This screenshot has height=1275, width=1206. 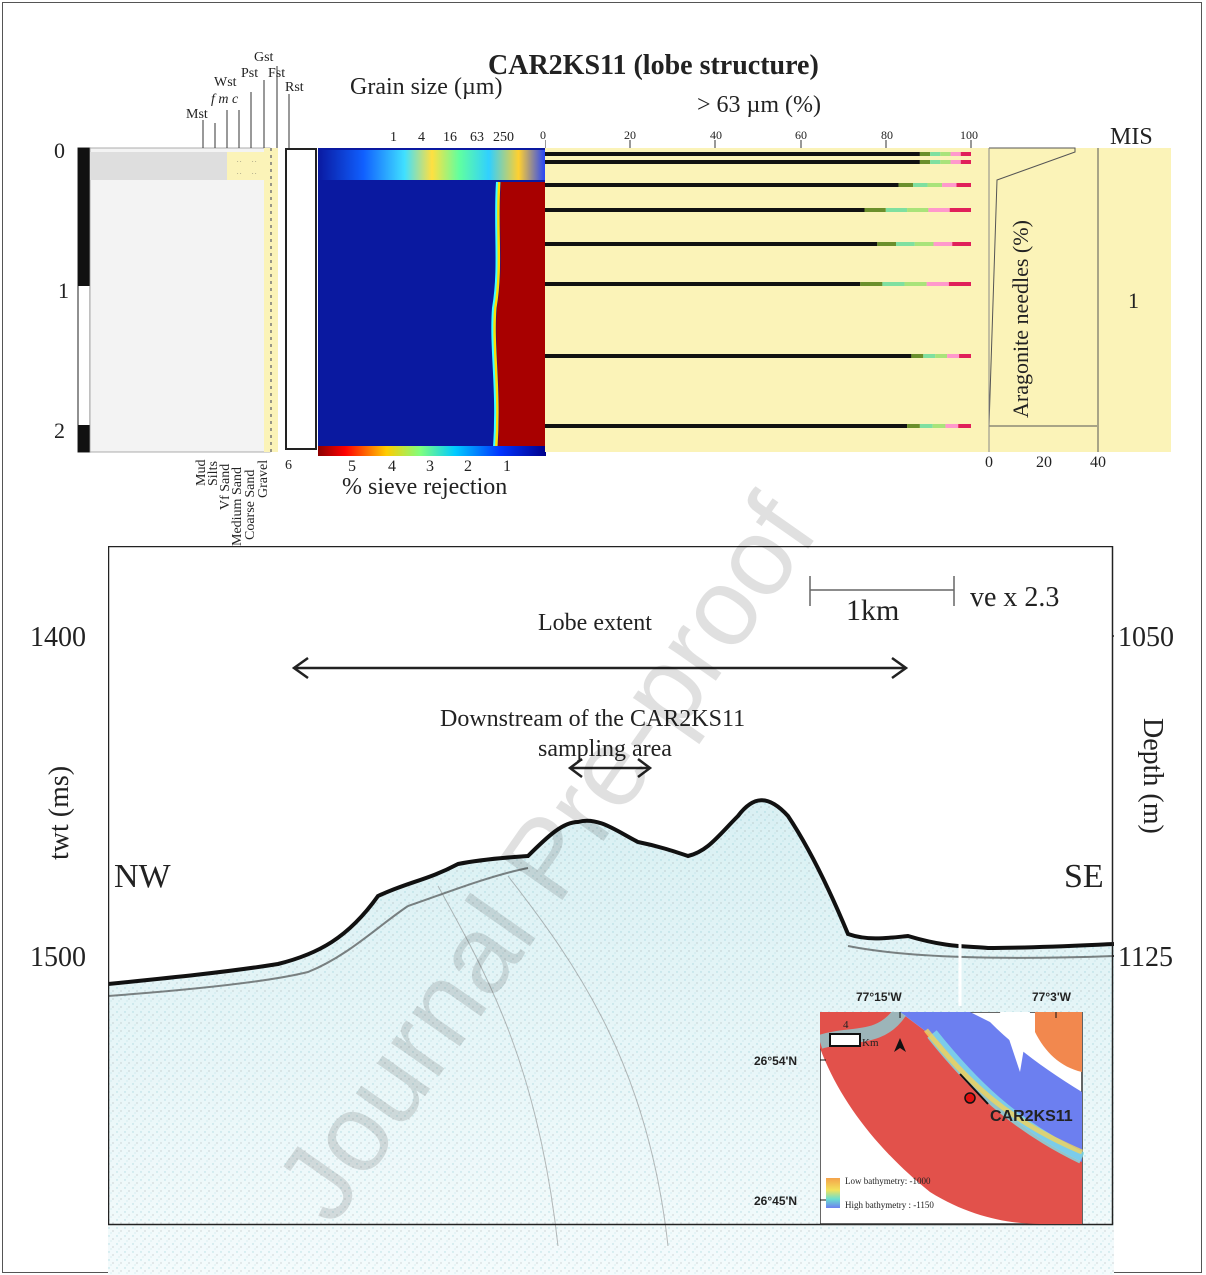 What do you see at coordinates (197, 114) in the screenshot?
I see `texture-label-mst: Mst` at bounding box center [197, 114].